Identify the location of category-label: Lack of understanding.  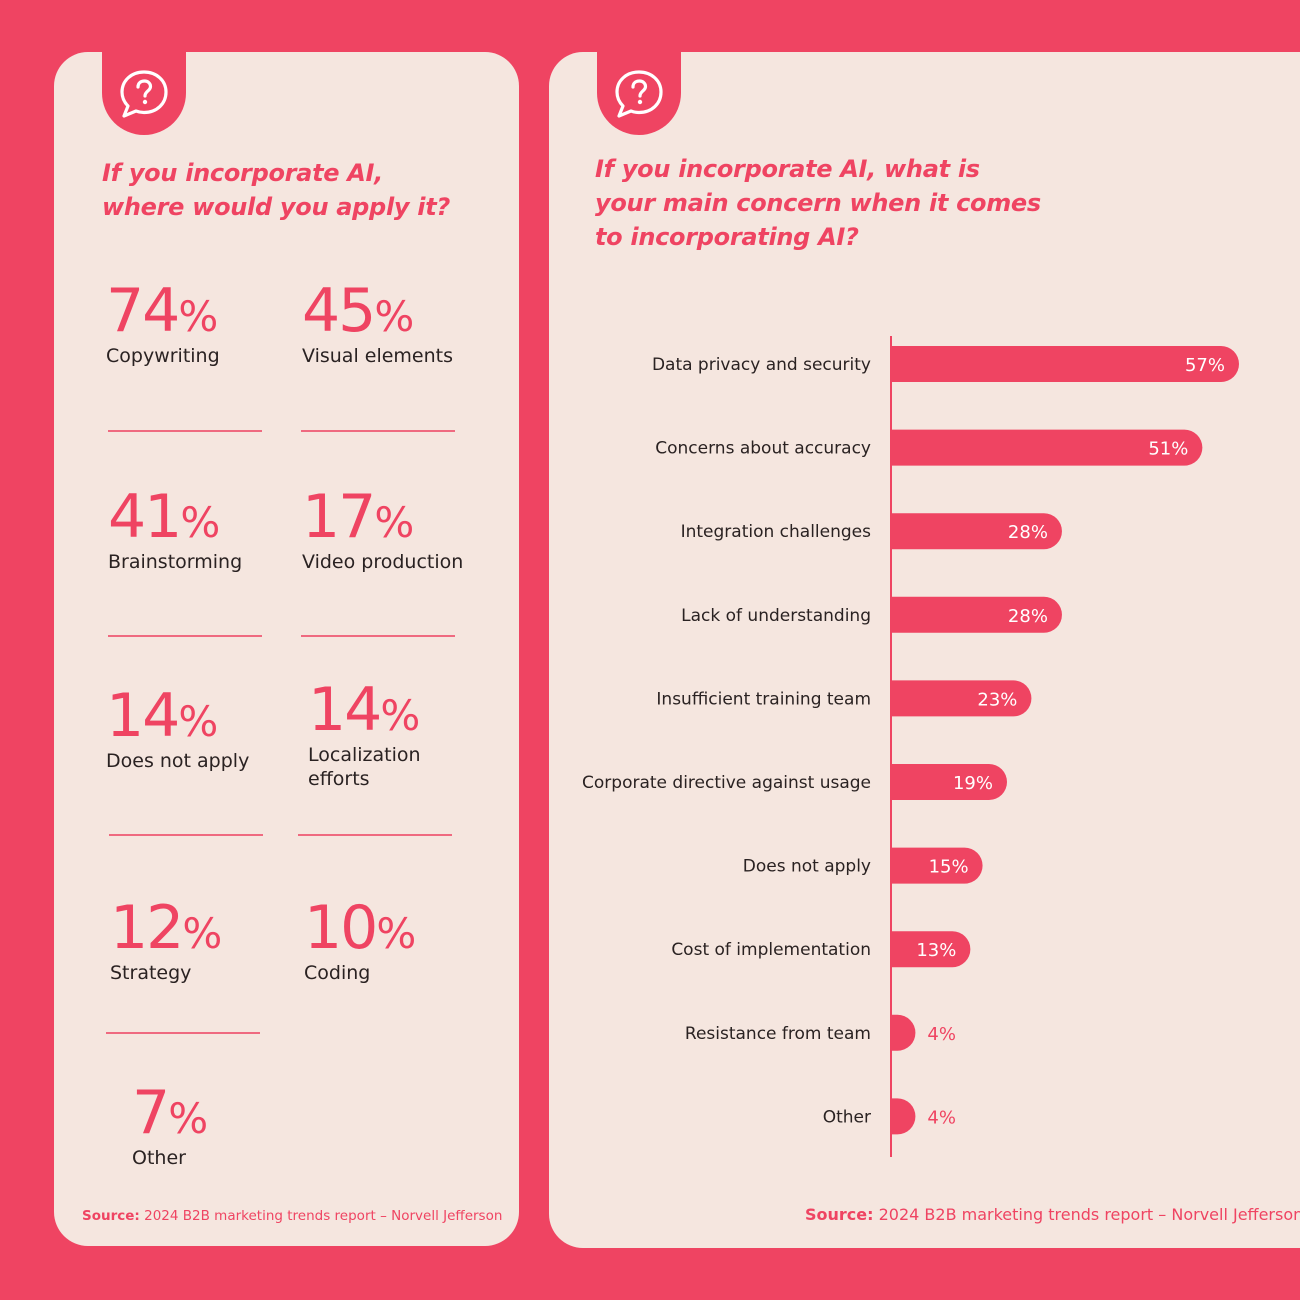
(776, 616).